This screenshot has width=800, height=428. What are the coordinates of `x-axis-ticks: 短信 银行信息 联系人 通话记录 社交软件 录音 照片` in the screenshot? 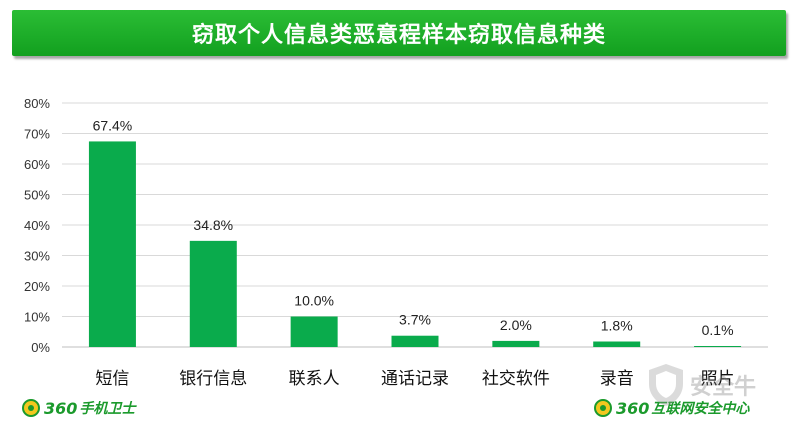 It's located at (414, 379).